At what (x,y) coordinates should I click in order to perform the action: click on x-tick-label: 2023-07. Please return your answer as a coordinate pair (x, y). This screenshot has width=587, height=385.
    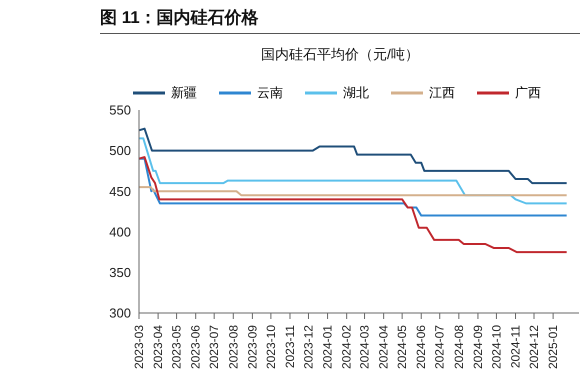
    Looking at the image, I should click on (214, 347).